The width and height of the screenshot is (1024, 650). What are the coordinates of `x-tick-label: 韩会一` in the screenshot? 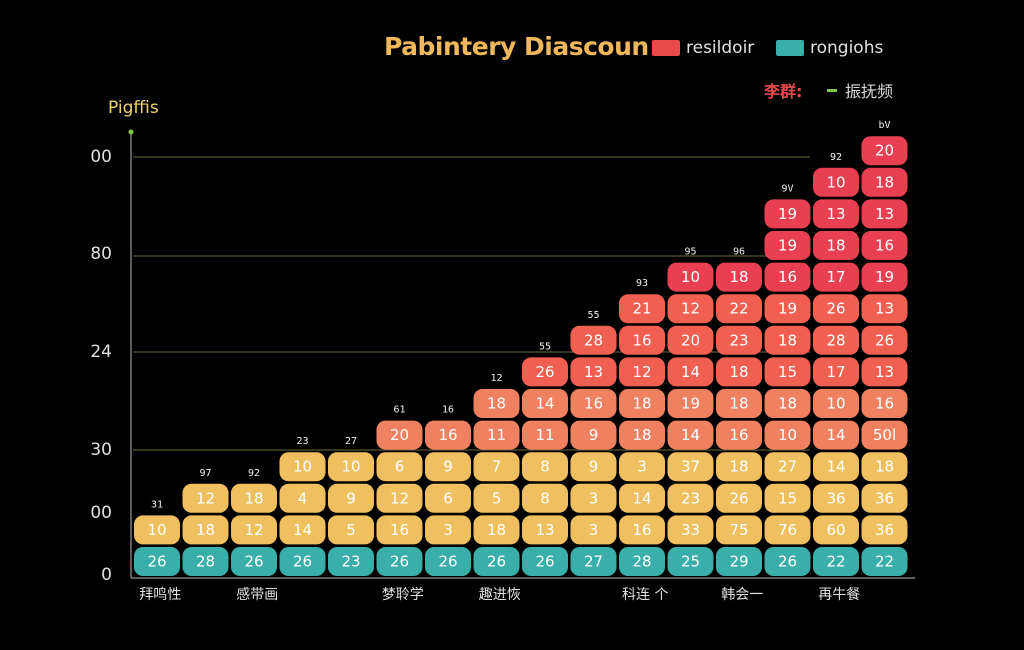 It's located at (742, 595).